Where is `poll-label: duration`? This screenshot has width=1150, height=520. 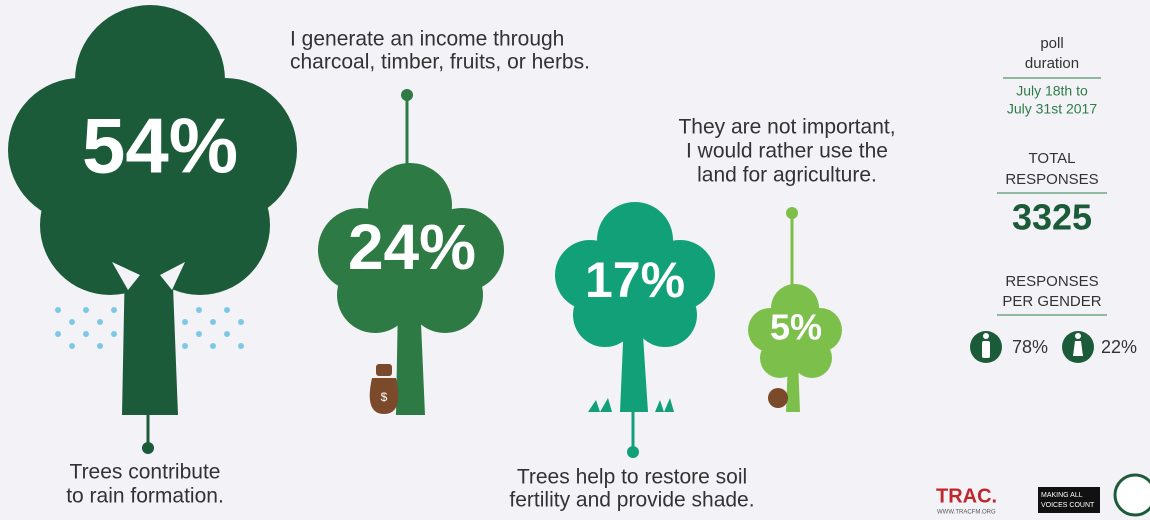
poll-label: duration is located at coordinates (1052, 63).